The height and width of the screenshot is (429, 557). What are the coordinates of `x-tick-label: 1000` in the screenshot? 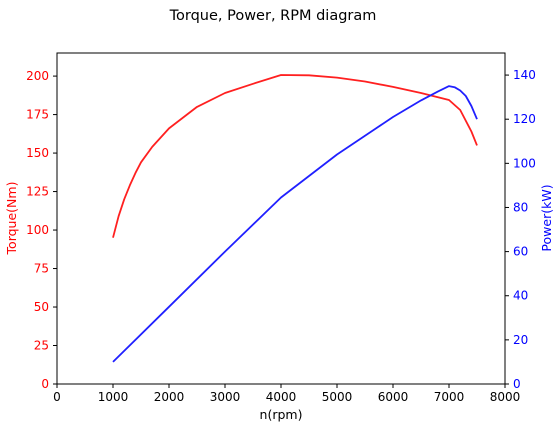 It's located at (113, 397).